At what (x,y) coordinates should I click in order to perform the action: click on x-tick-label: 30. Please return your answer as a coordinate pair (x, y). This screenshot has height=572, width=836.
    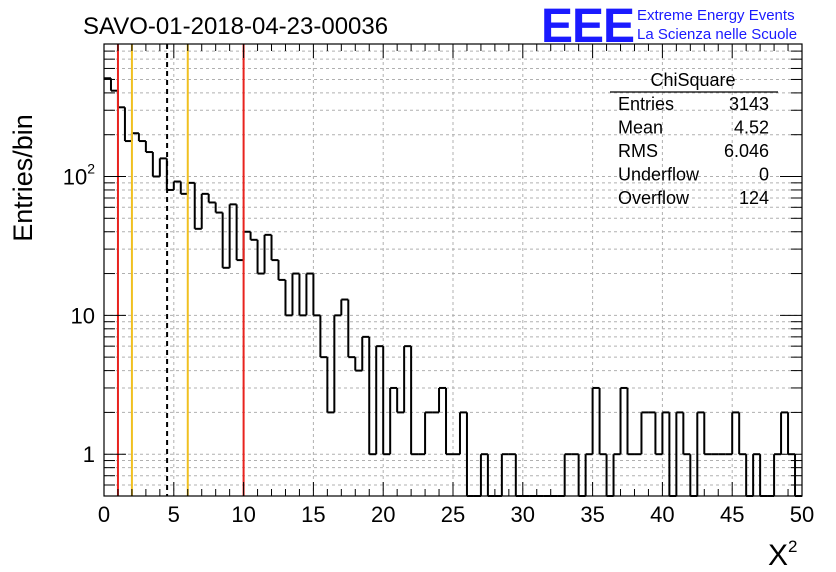
    Looking at the image, I should click on (523, 514).